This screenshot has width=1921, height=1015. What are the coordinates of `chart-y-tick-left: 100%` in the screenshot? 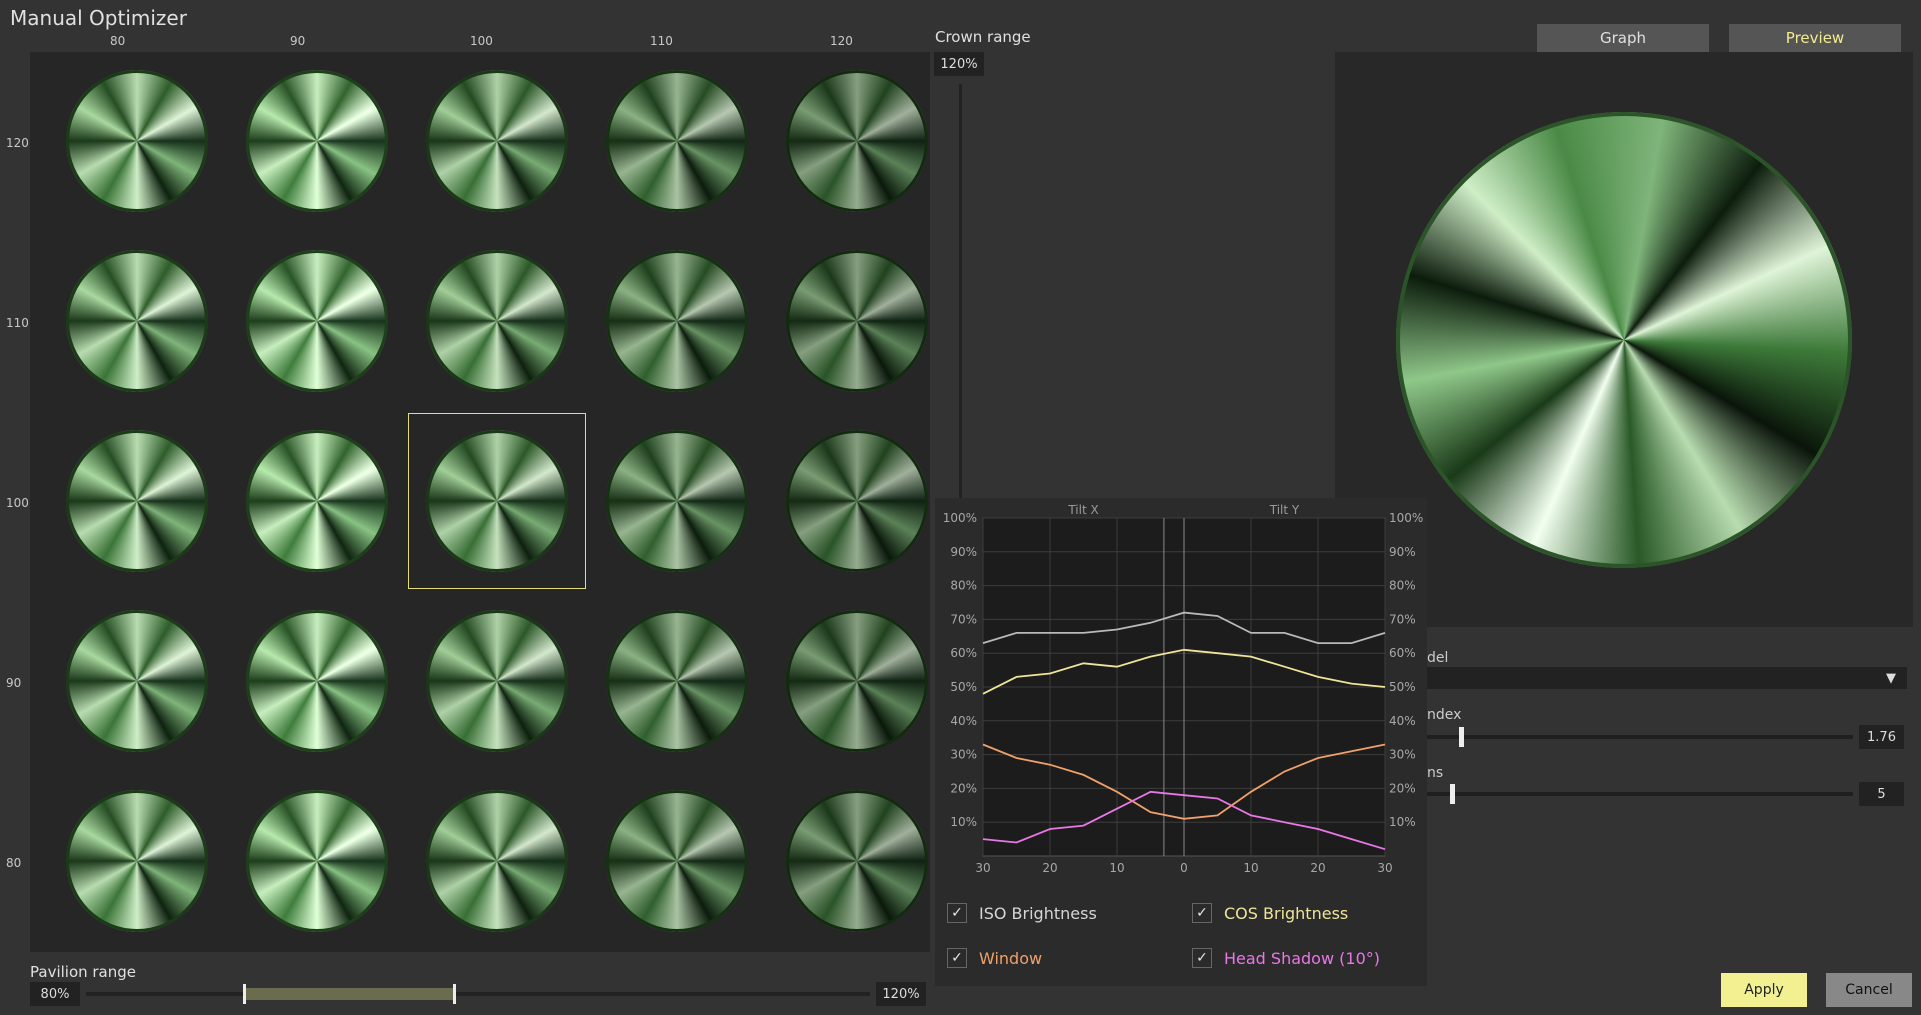 It's located at (960, 518).